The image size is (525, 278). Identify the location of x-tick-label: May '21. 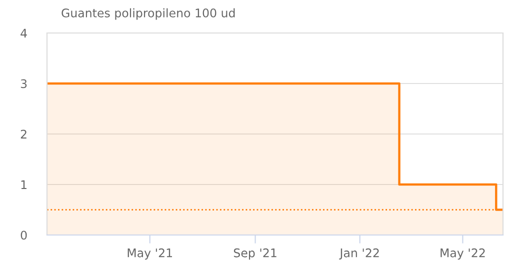
(150, 254).